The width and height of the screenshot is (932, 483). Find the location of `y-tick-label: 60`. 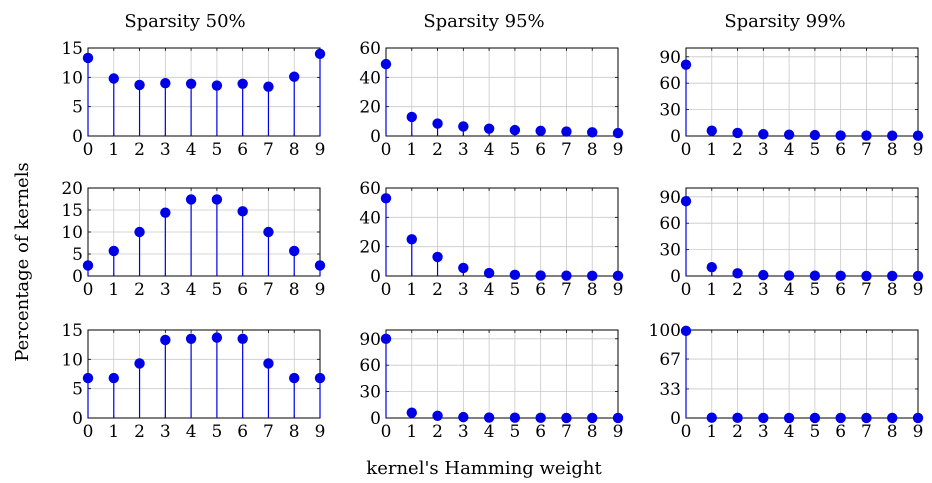

y-tick-label: 60 is located at coordinates (370, 49).